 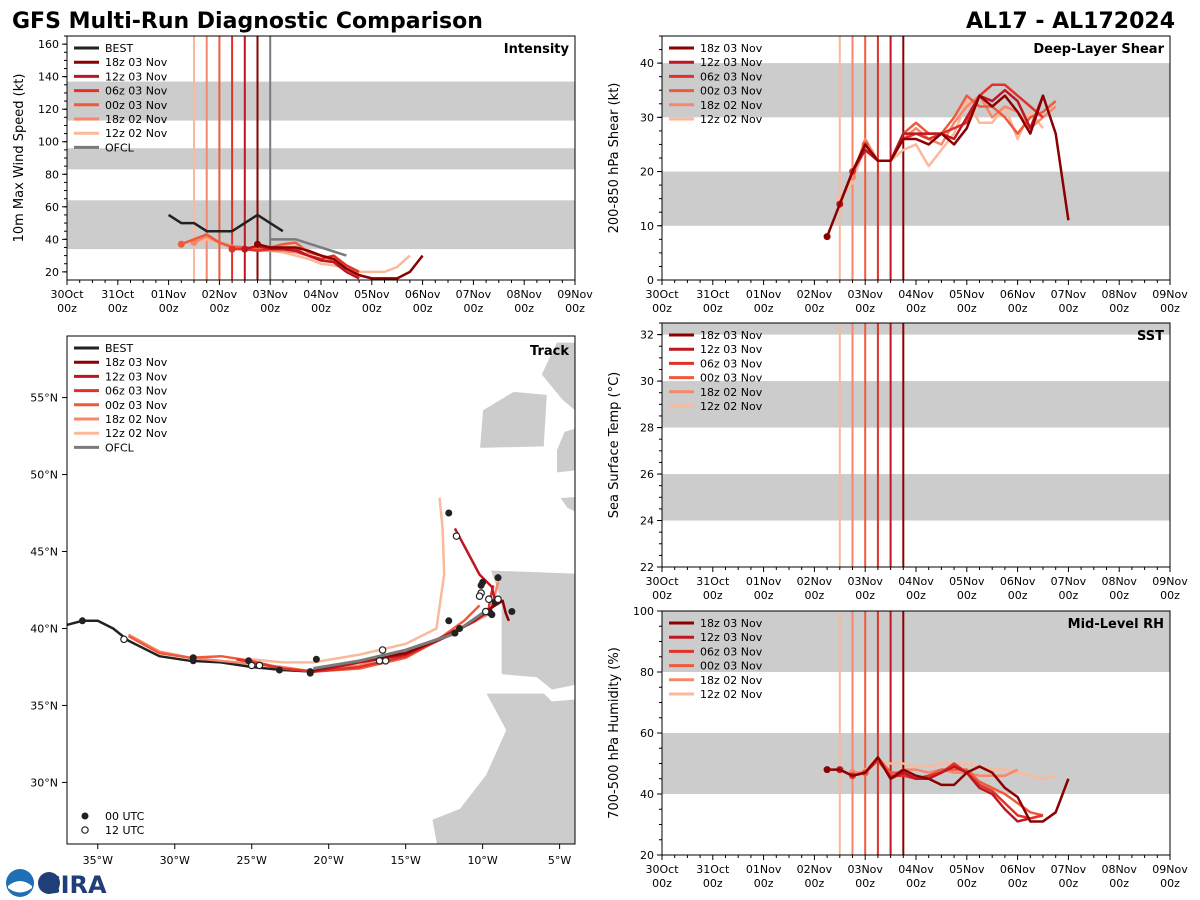 What do you see at coordinates (614, 445) in the screenshot?
I see `y-axis-label: Sea Surface Temp (°C)` at bounding box center [614, 445].